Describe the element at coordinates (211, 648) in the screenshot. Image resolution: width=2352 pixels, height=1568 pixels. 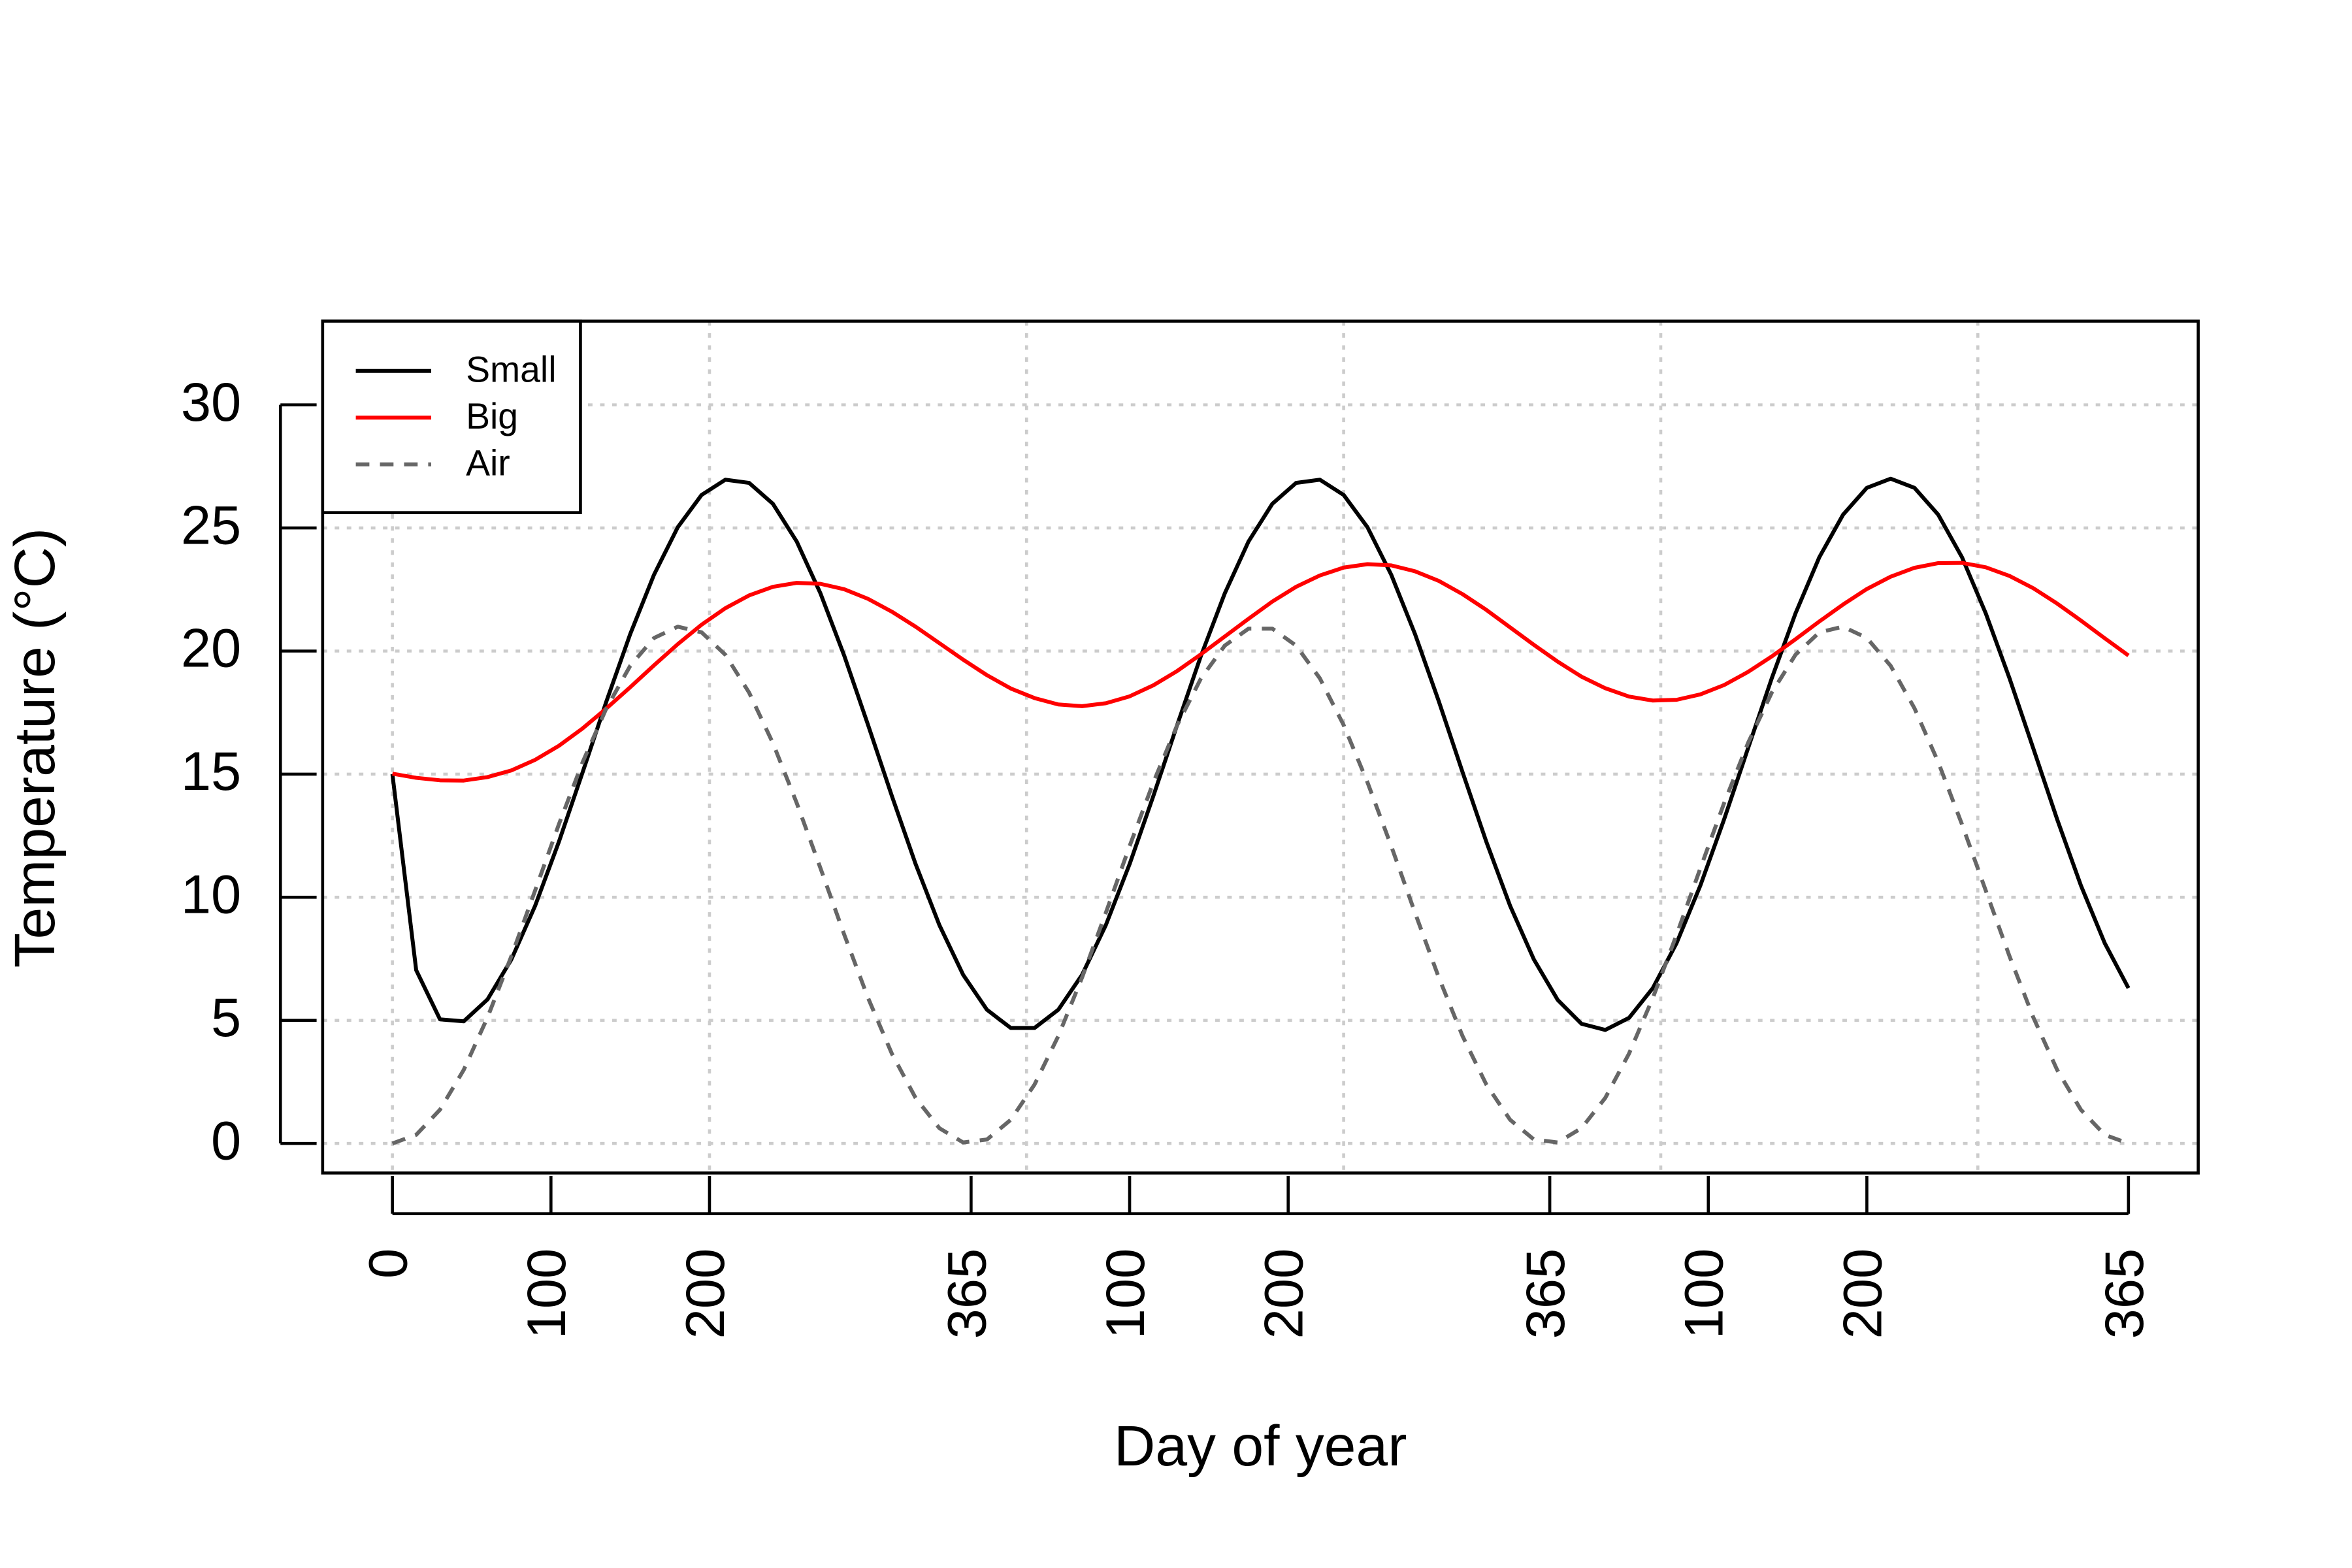
I see `y-tick-label: 20` at that location.